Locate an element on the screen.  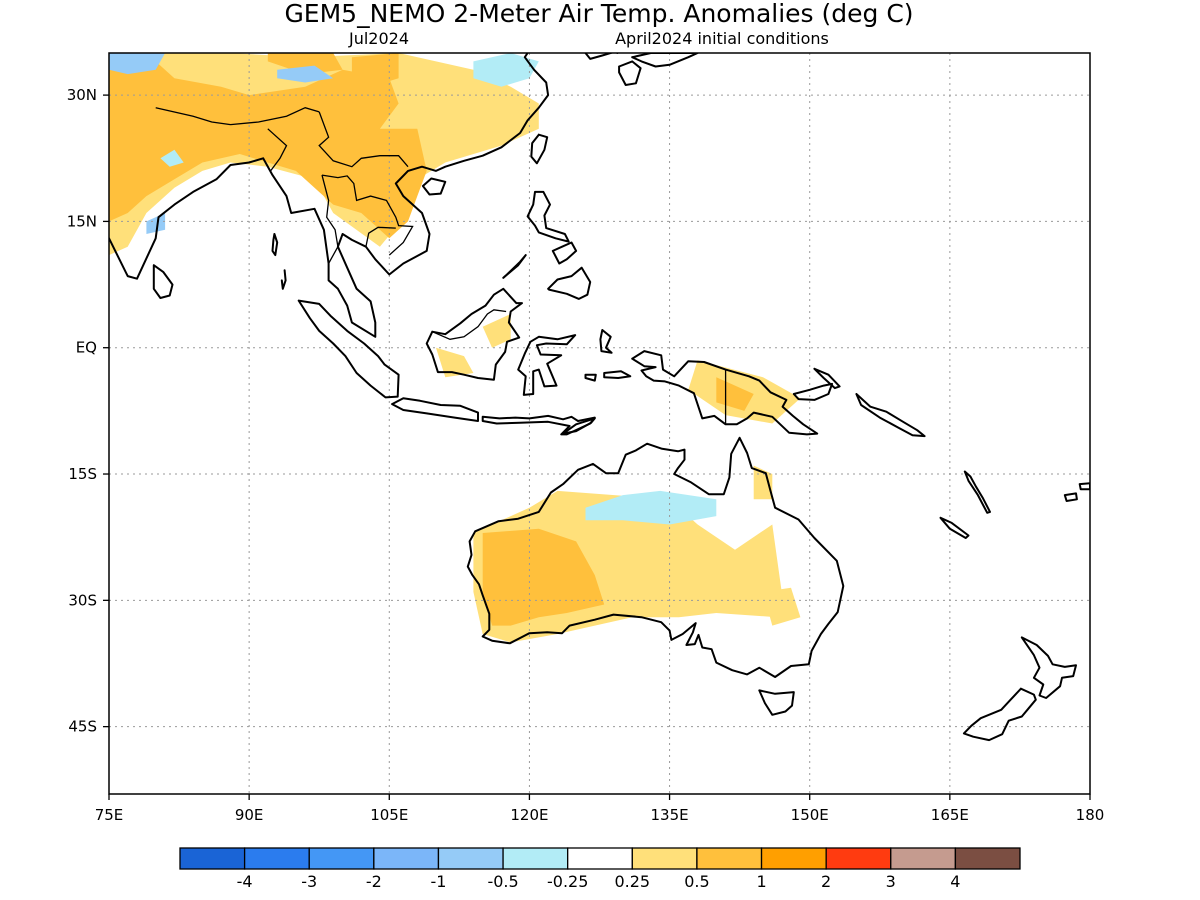
coastline-solomons is located at coordinates (890, 415).